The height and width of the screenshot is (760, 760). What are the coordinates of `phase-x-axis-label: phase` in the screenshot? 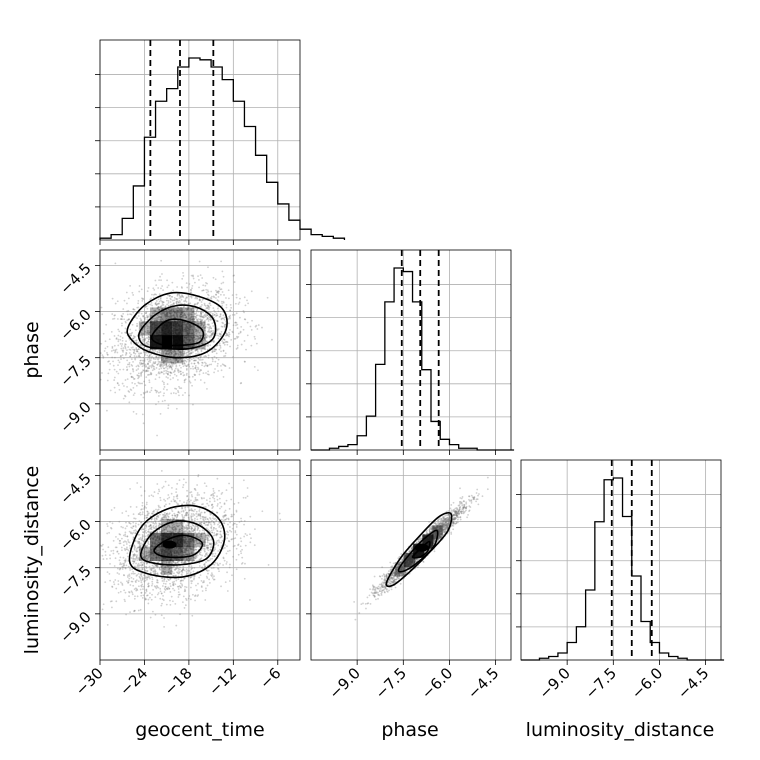 It's located at (409, 730).